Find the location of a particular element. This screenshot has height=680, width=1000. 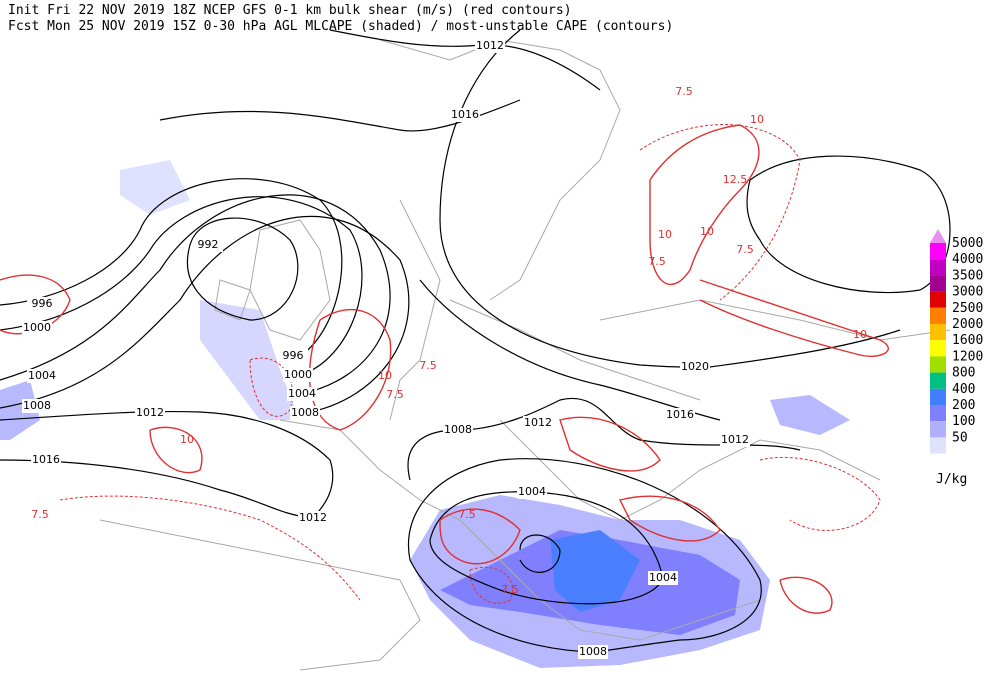

colorbar-label: 3000 is located at coordinates (967, 292).